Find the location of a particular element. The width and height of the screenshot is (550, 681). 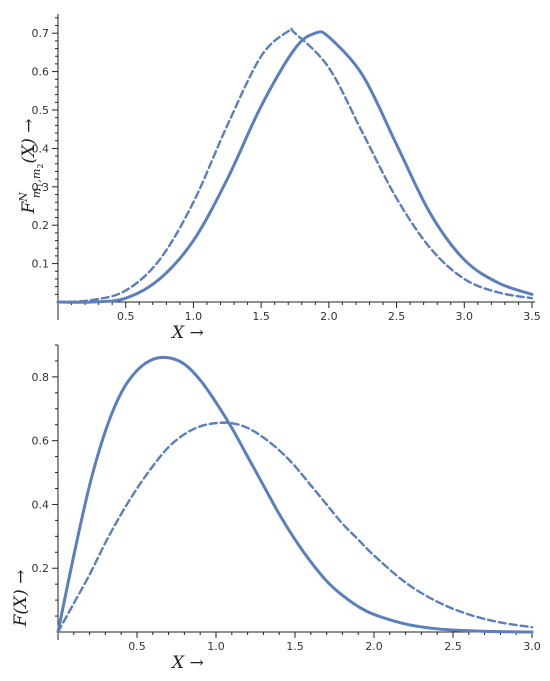

top-chart-y-tick-label: 0.4 is located at coordinates (41, 148).